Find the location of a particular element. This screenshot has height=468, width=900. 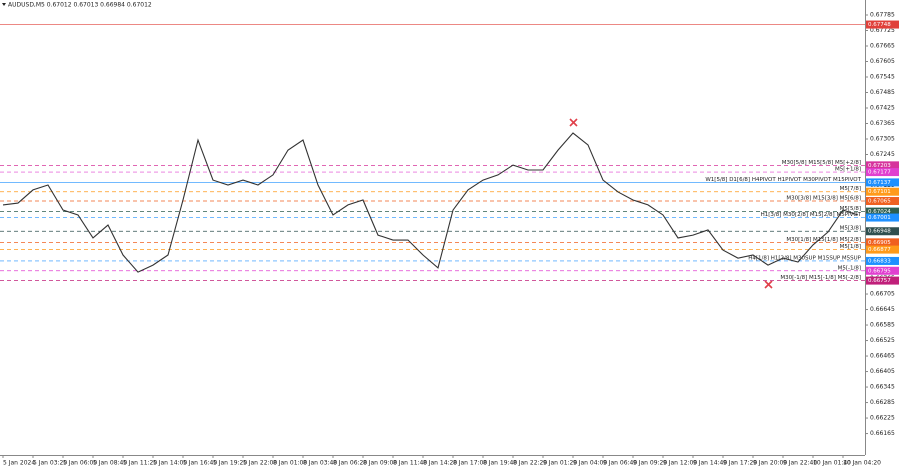

x-tick-label: 8 Jan 14:20 is located at coordinates (440, 463).